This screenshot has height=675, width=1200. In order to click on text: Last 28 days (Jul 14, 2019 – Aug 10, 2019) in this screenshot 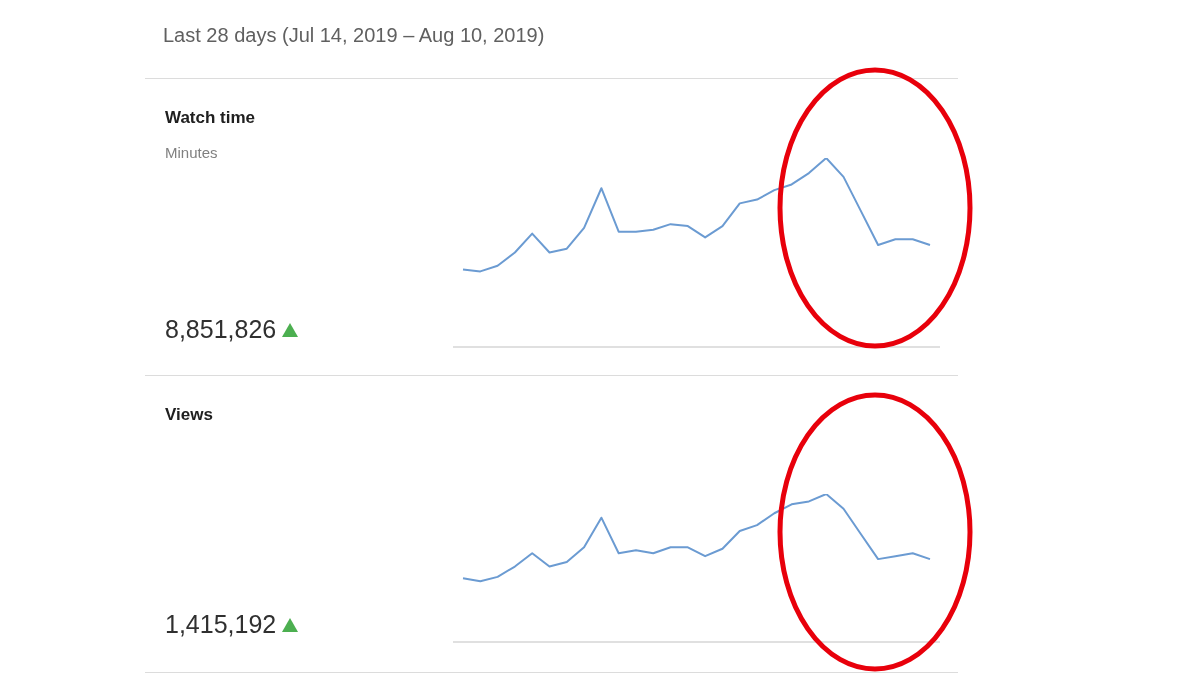, I will do `click(354, 35)`.